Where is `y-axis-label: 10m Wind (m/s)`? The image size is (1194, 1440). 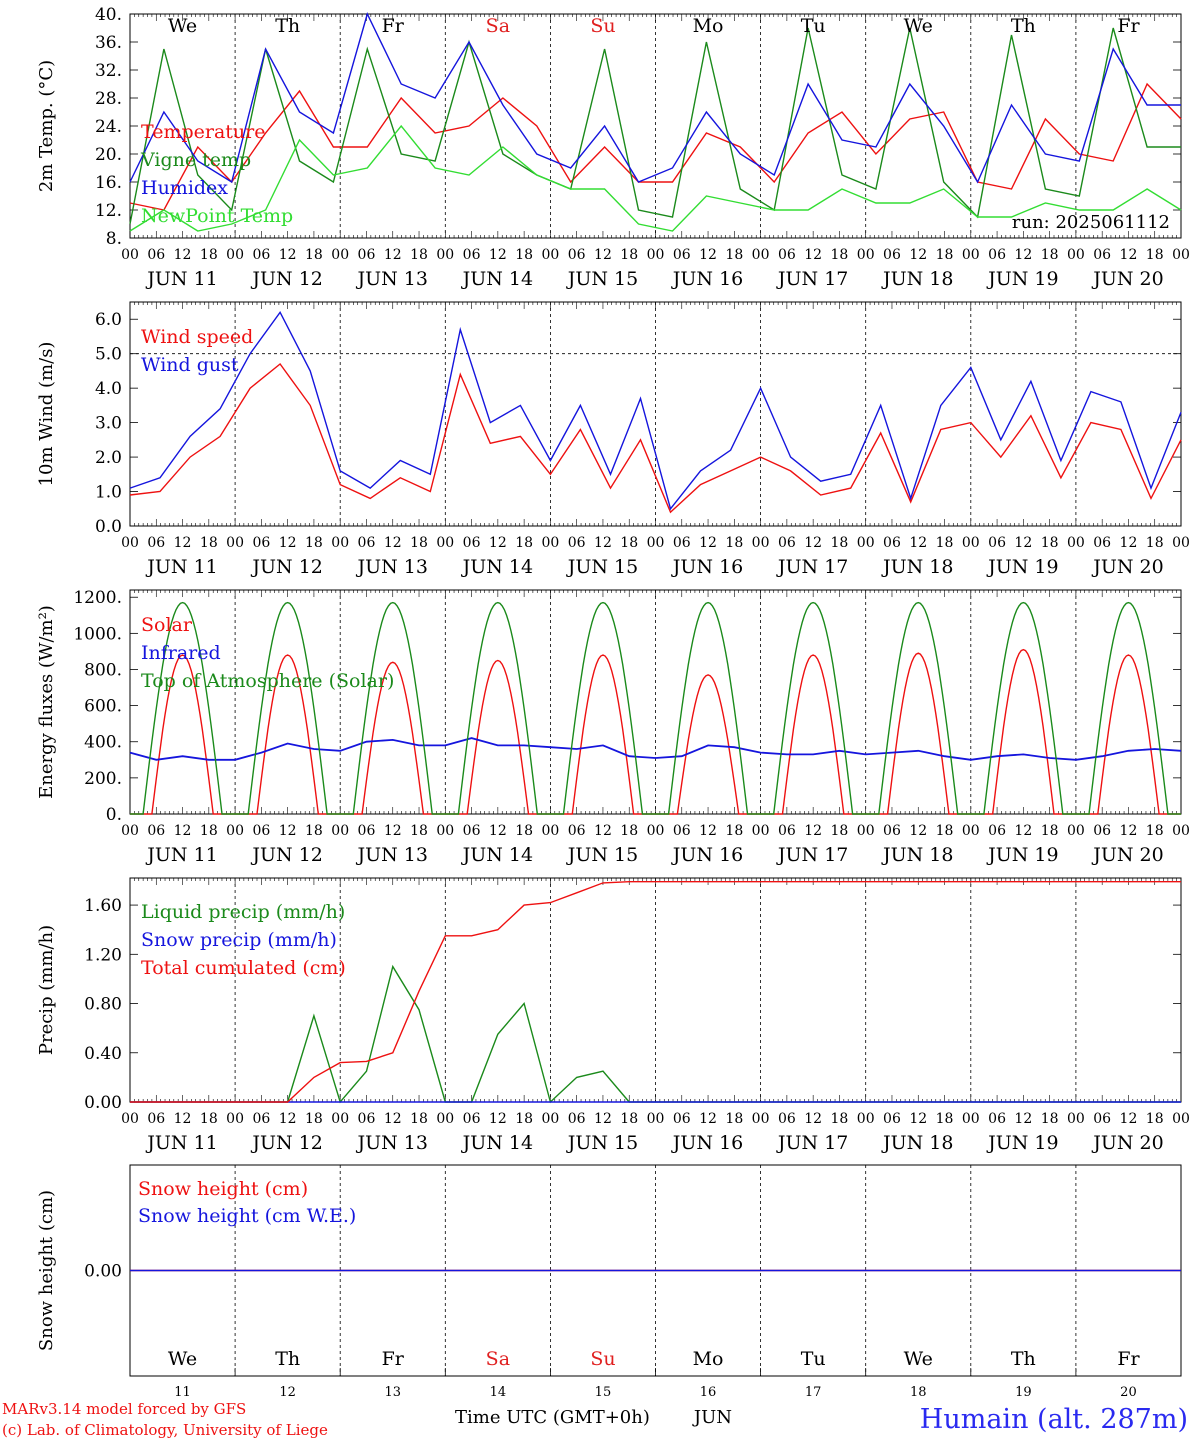
y-axis-label: 10m Wind (m/s) is located at coordinates (46, 414).